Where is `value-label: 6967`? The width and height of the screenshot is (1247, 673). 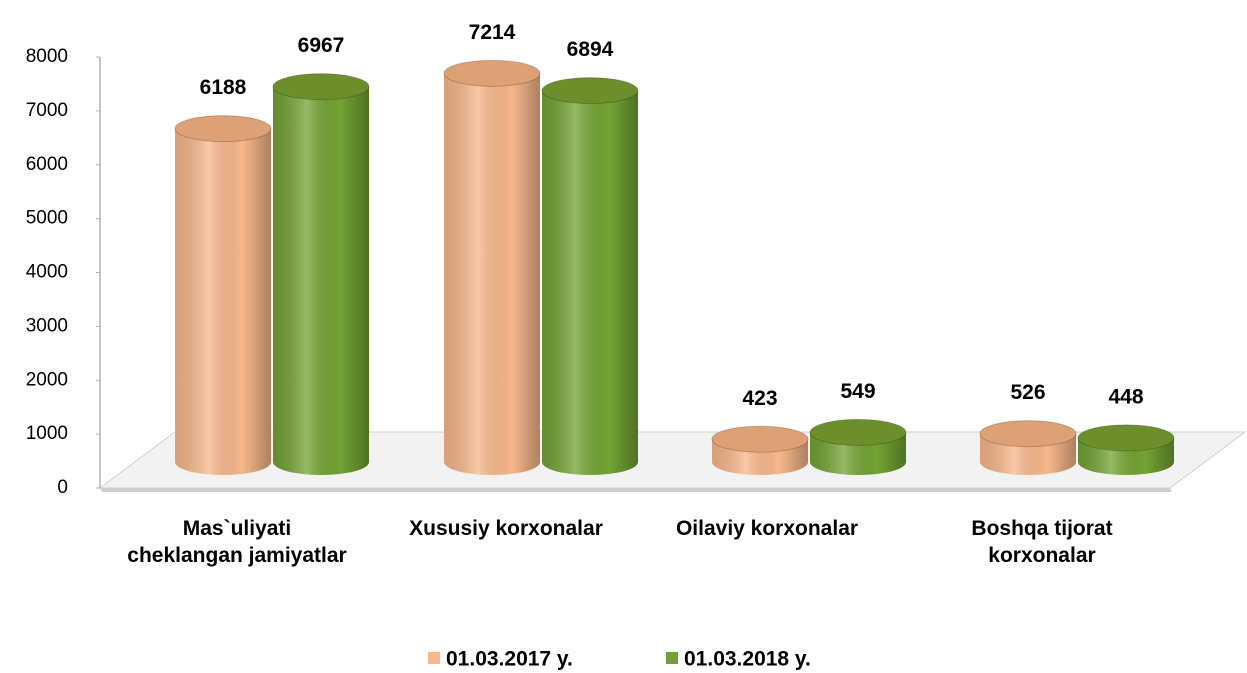
value-label: 6967 is located at coordinates (321, 45).